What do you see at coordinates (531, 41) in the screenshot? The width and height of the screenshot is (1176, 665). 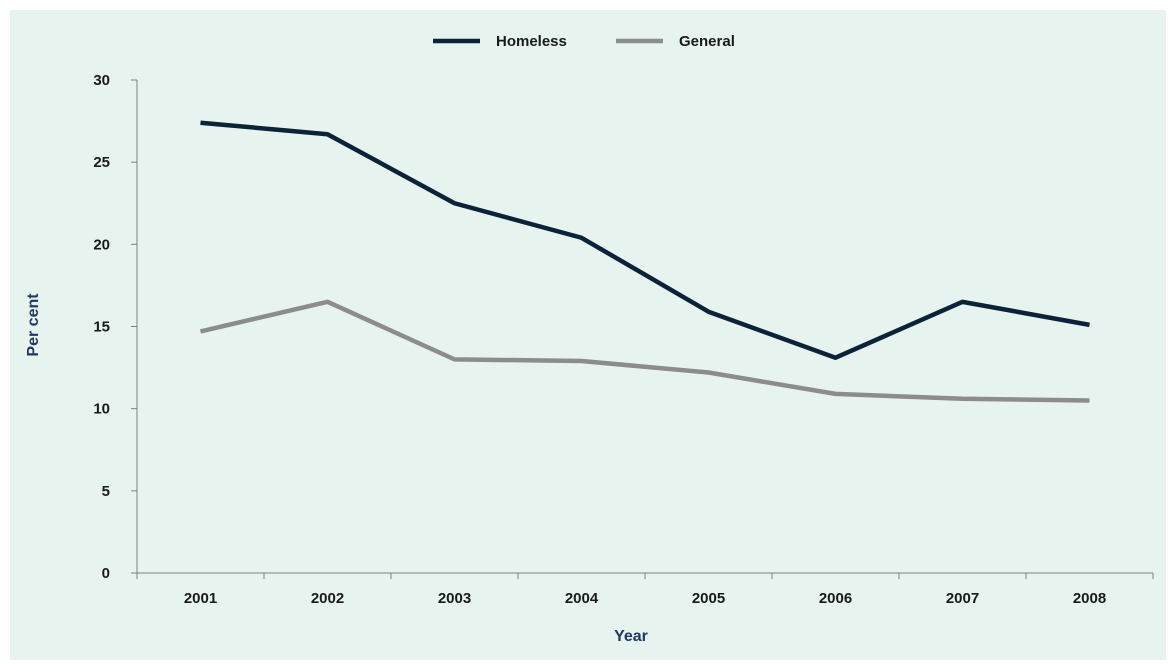 I see `legend-label-homeless: Homeless` at bounding box center [531, 41].